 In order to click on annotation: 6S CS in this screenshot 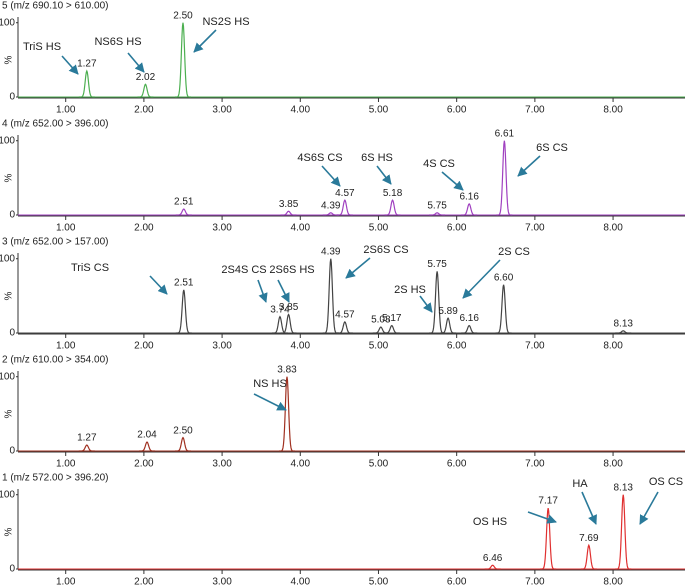, I will do `click(552, 148)`.